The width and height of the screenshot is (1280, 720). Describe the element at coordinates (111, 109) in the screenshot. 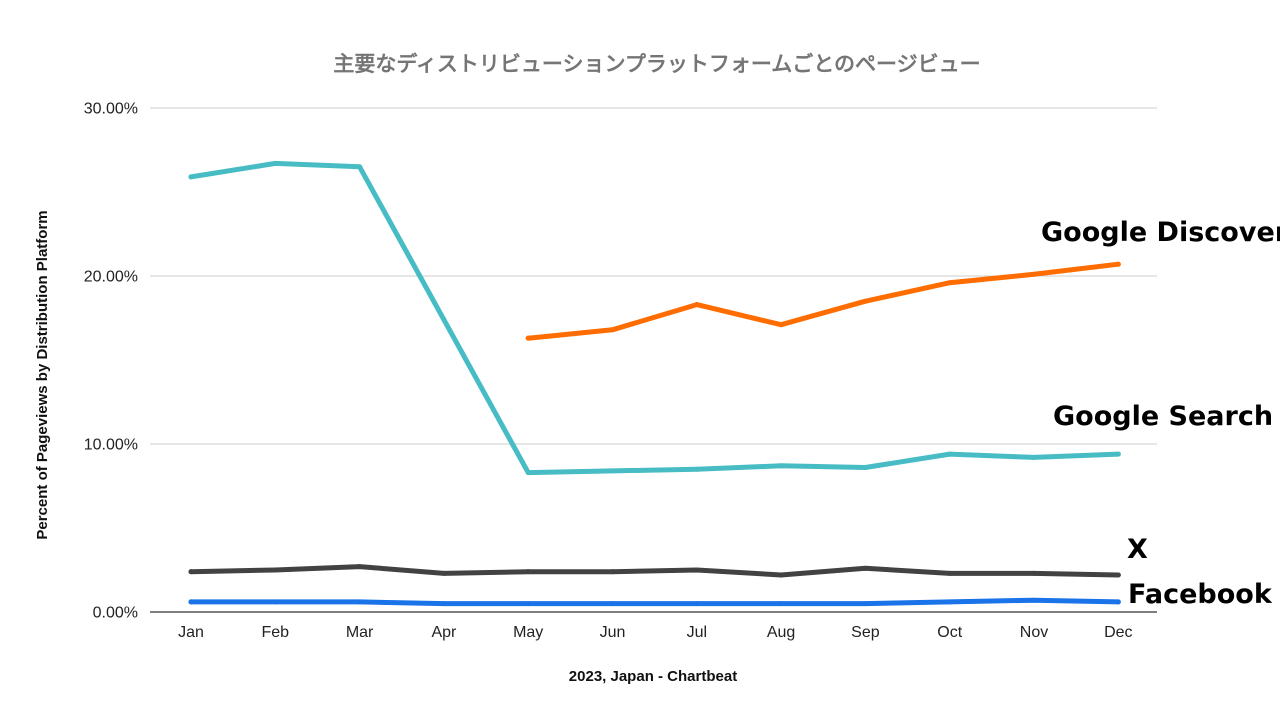

I see `y-tick-label: 30.00%` at that location.